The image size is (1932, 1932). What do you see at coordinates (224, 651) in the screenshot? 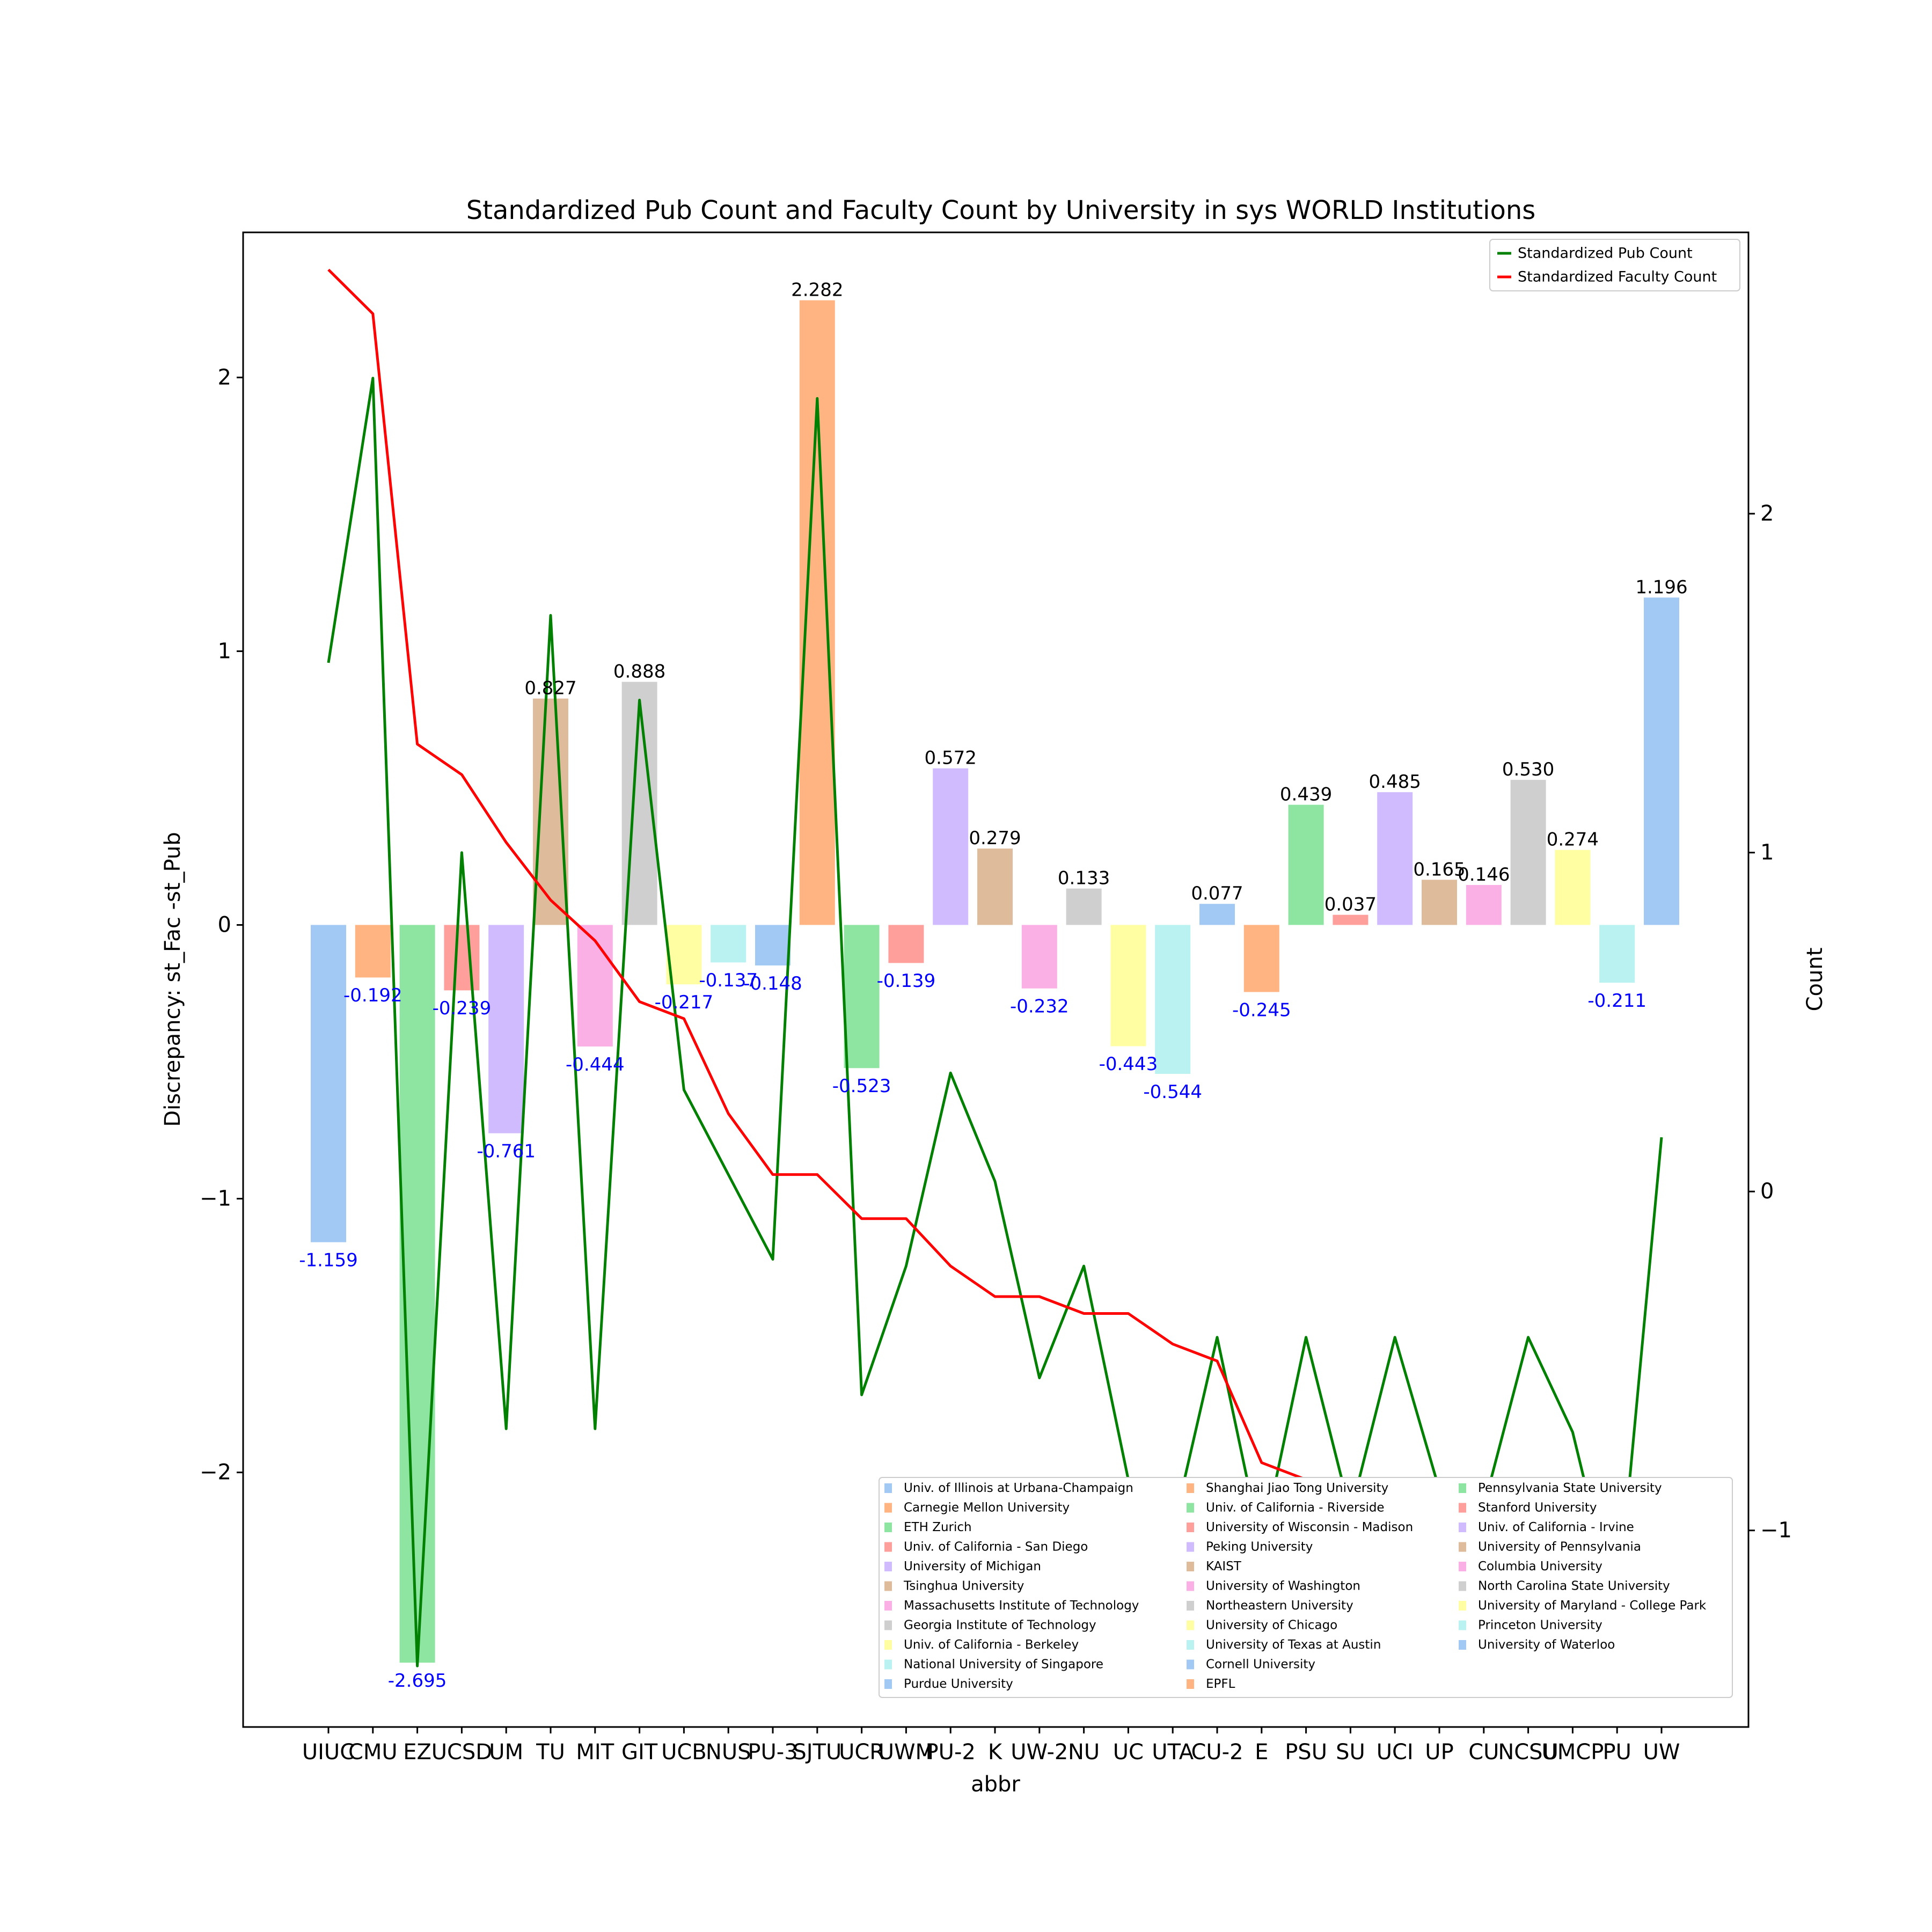
I see `y-tick-label: 1` at bounding box center [224, 651].